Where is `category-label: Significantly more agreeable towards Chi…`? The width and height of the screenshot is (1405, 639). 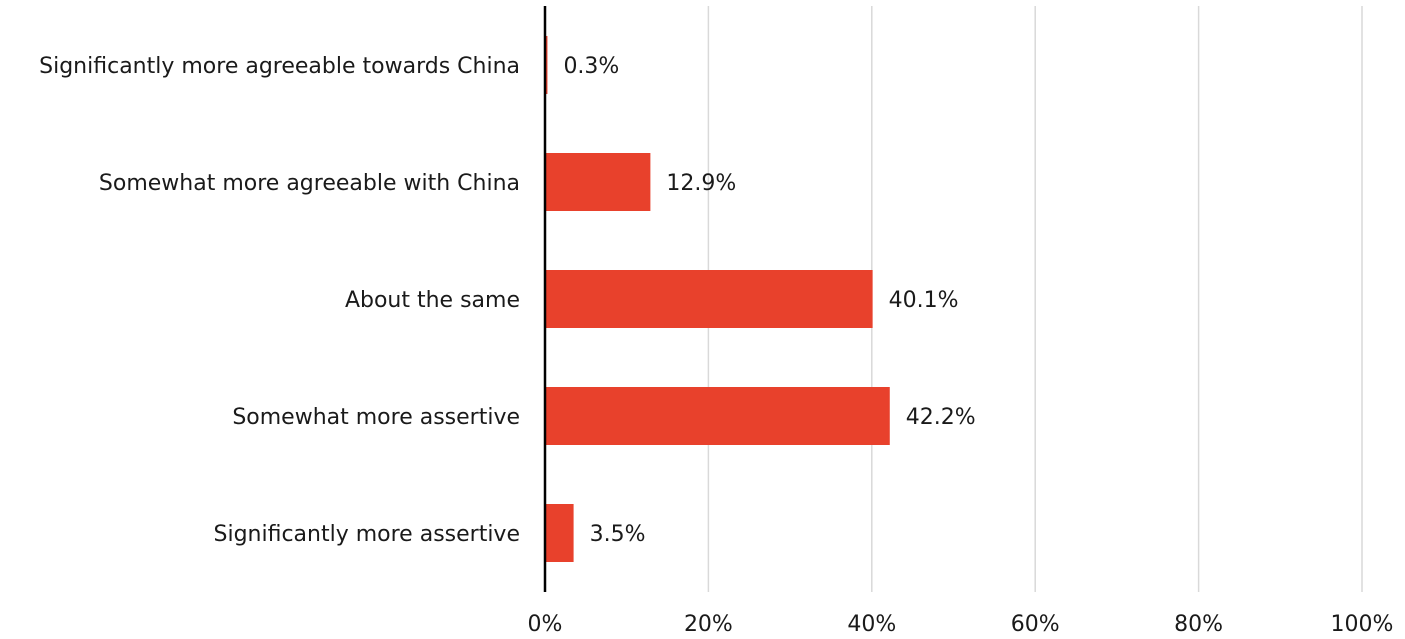
category-label: Significantly more agreeable towards Chi… is located at coordinates (279, 66).